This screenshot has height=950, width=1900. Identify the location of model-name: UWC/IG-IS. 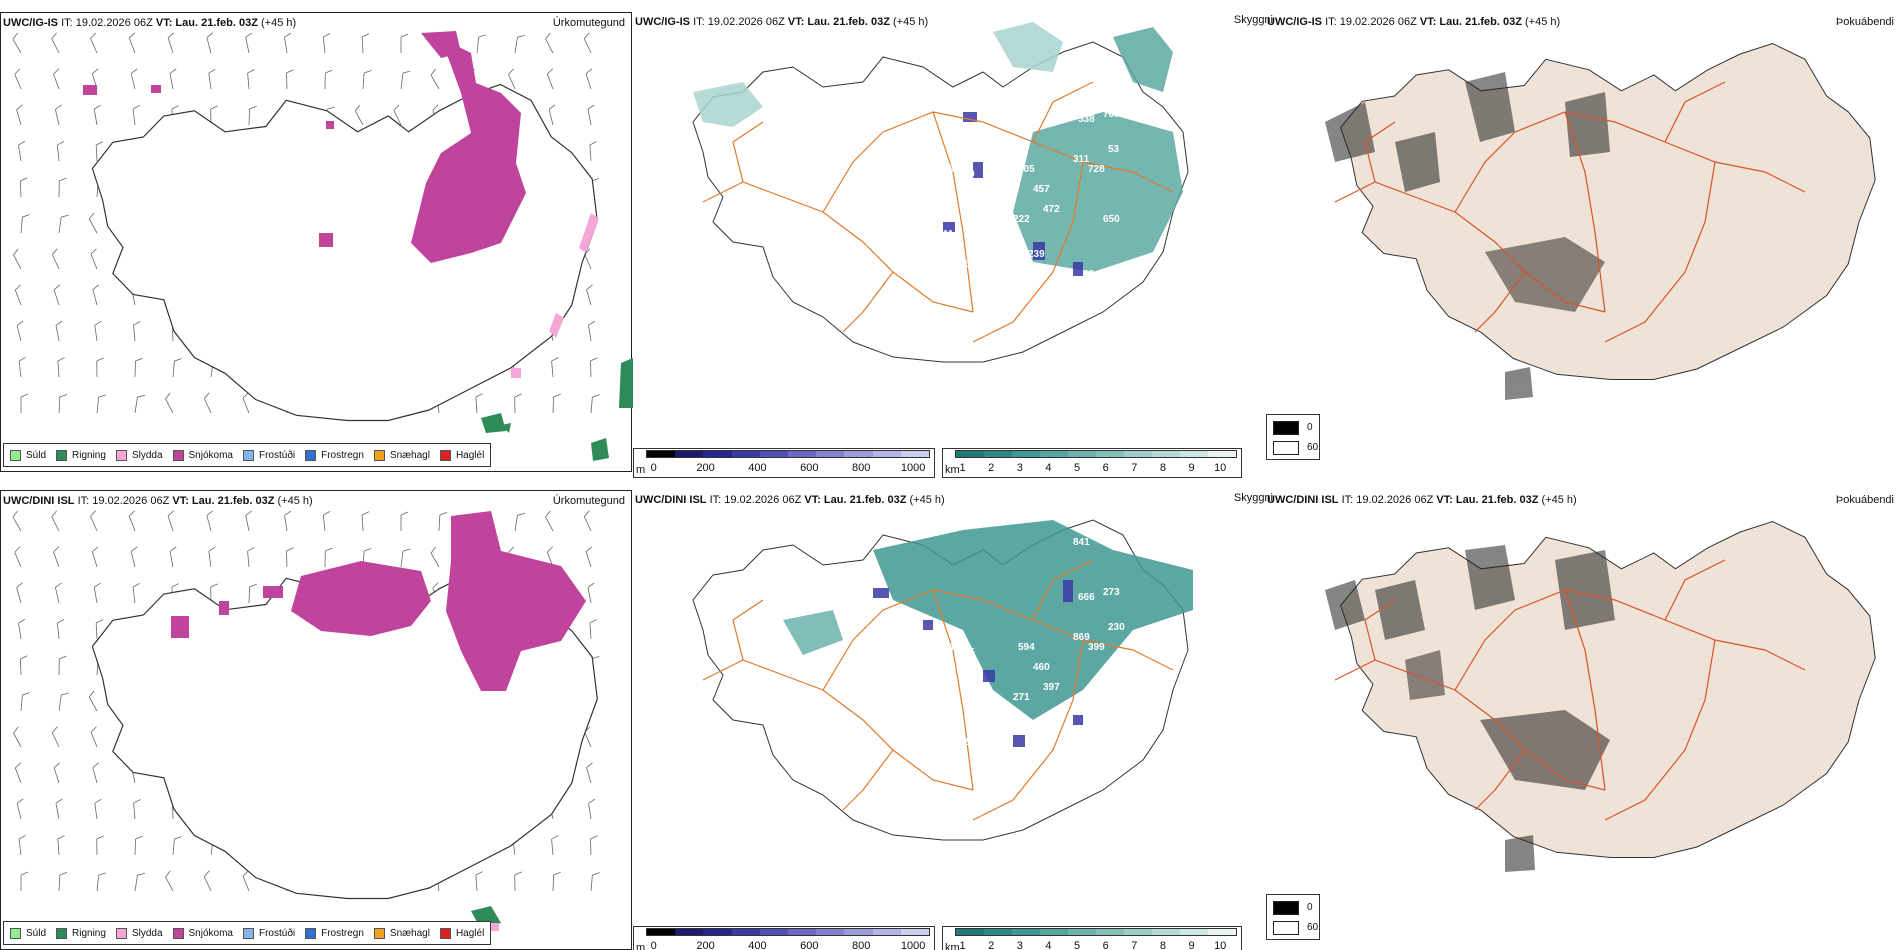
(1294, 22).